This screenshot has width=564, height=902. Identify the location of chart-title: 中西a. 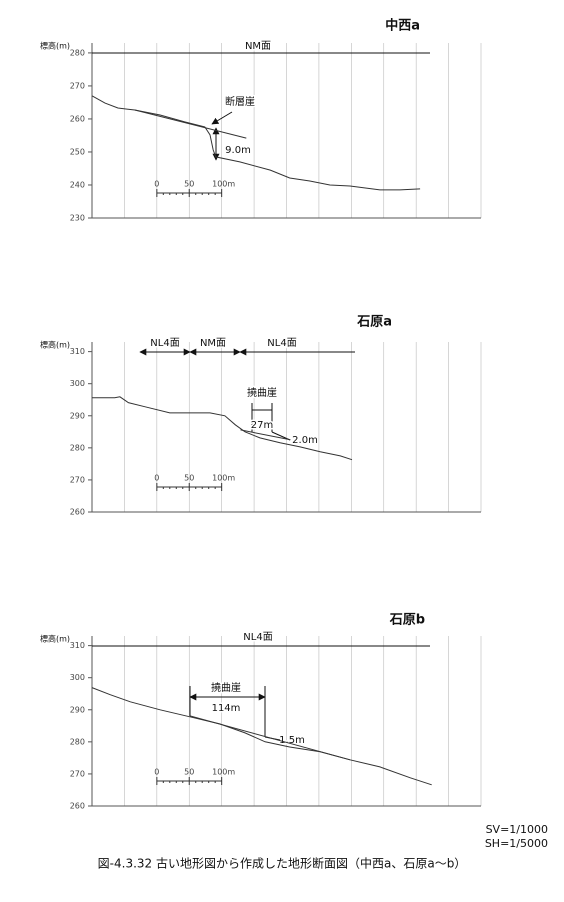
(402, 26).